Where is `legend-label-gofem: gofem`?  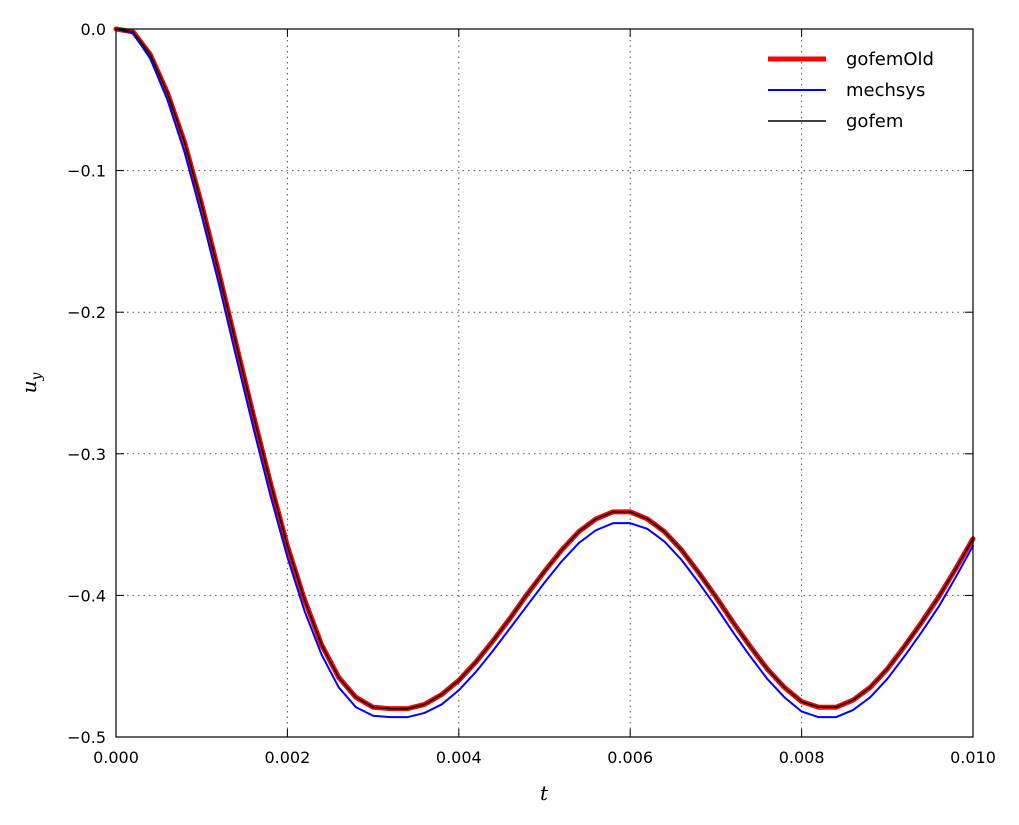 legend-label-gofem: gofem is located at coordinates (874, 121).